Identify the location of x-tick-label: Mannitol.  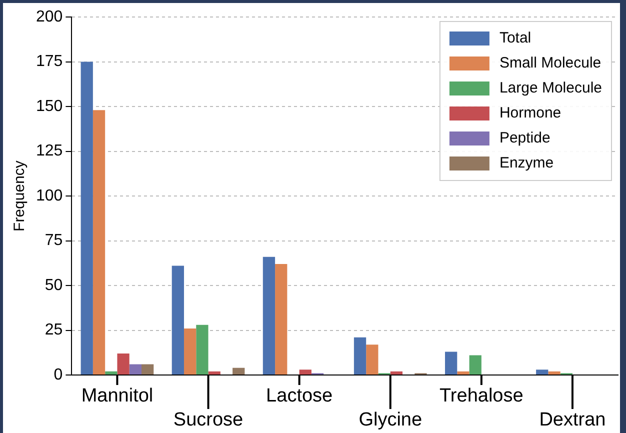
(117, 396).